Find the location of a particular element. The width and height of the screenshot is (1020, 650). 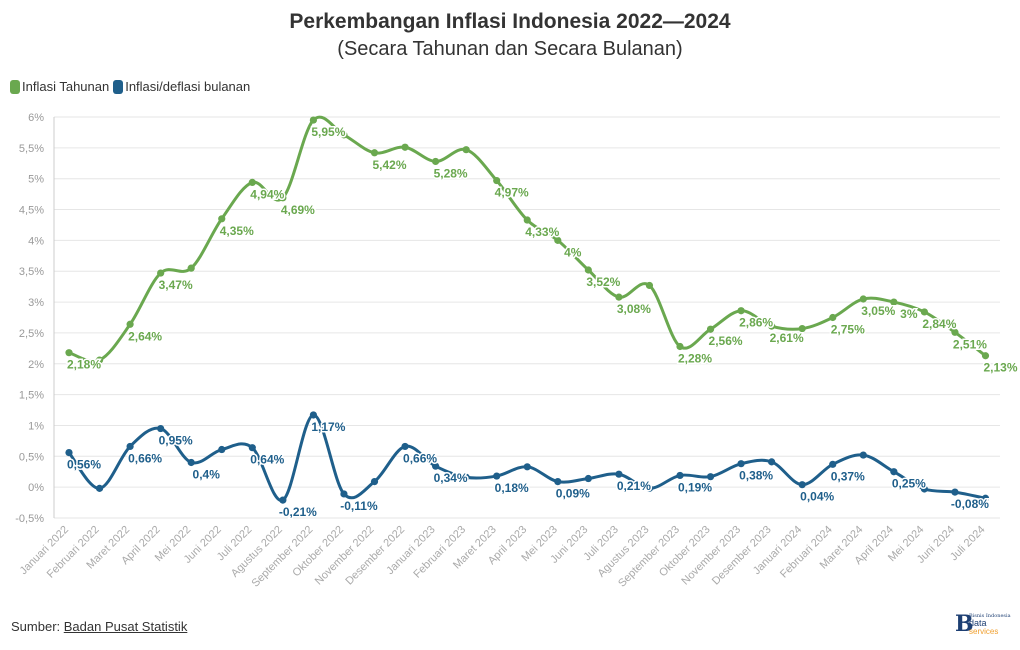

y-tick-label: 6% is located at coordinates (36, 118).